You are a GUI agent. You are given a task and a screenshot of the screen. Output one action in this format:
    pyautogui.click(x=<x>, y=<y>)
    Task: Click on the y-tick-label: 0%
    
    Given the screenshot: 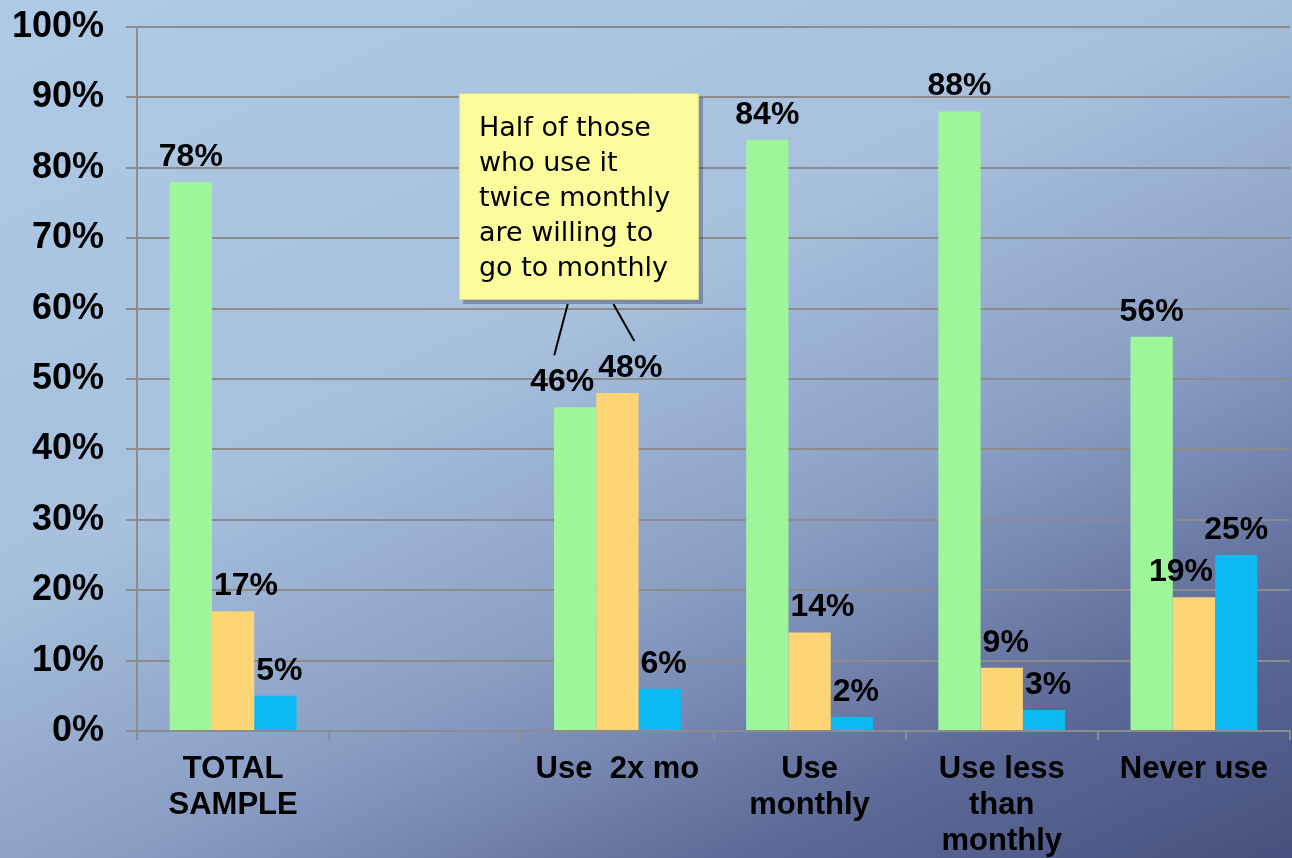 What is the action you would take?
    pyautogui.click(x=77, y=728)
    